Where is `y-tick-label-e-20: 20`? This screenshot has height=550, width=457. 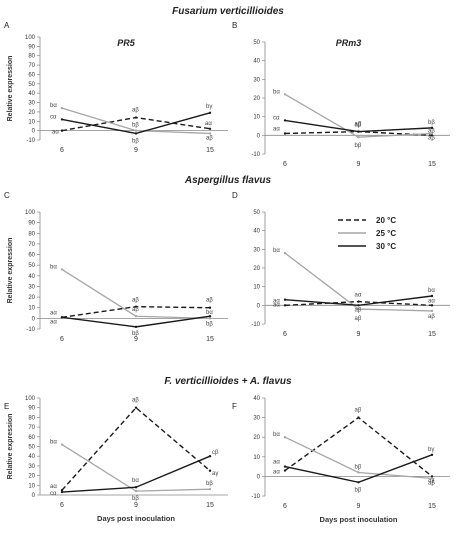 y-tick-label-e-20: 20 is located at coordinates (31, 477).